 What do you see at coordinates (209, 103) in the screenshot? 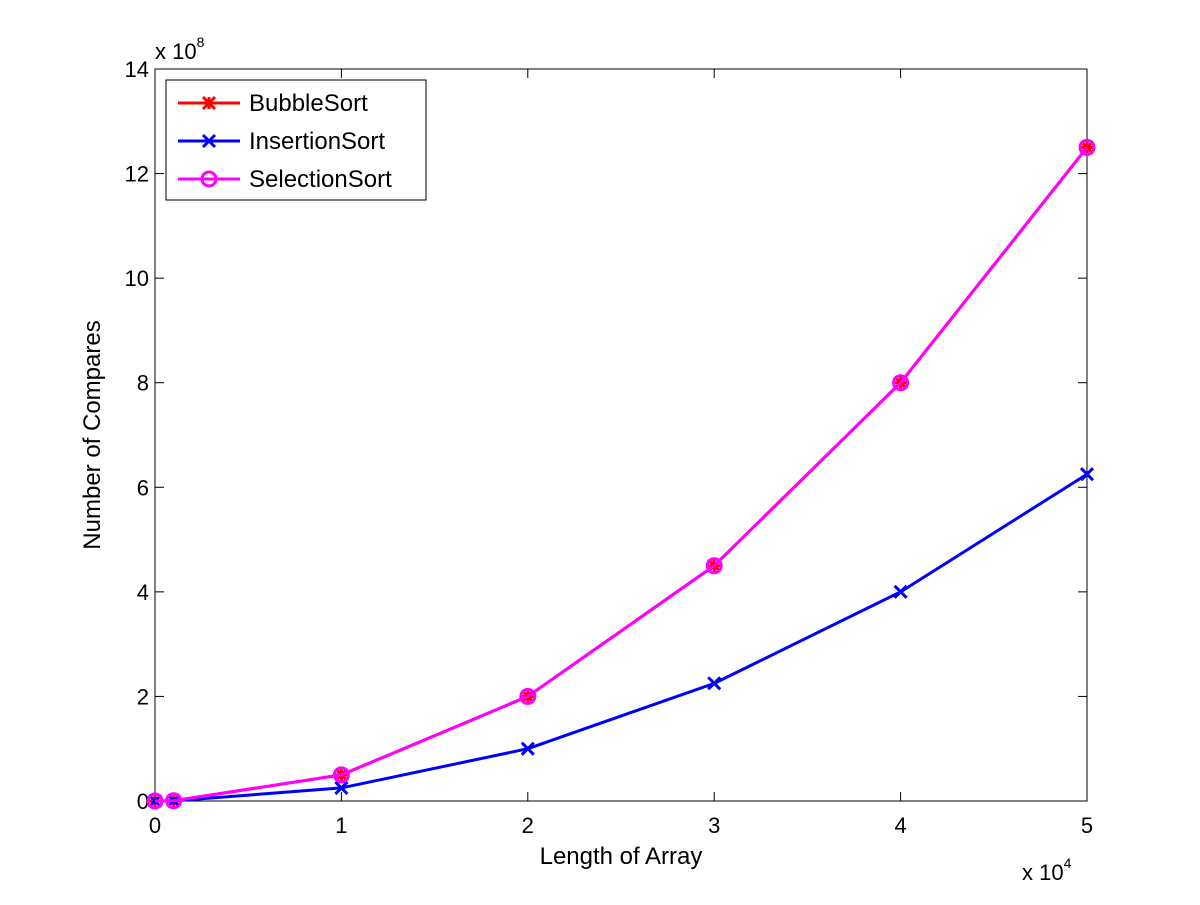
I see `legend-marker-bubblesort` at bounding box center [209, 103].